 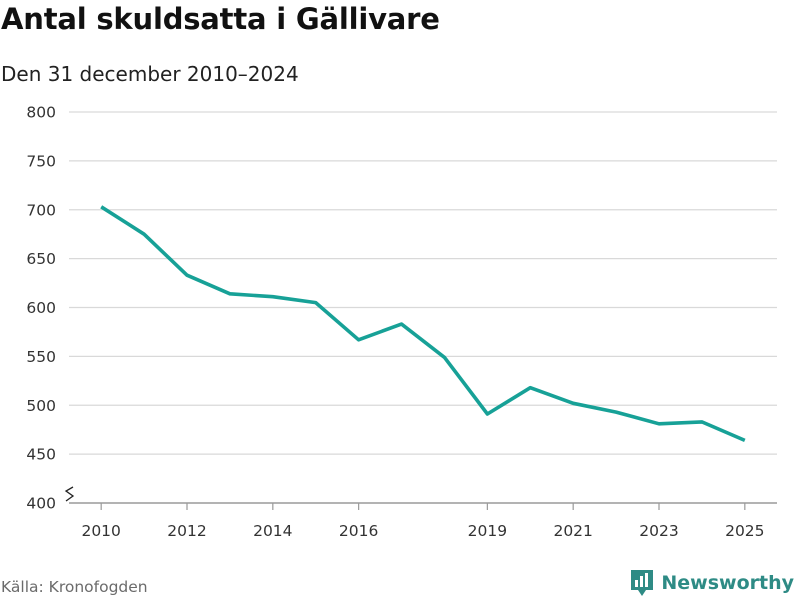 What do you see at coordinates (41, 259) in the screenshot?
I see `y-tick-label: 650` at bounding box center [41, 259].